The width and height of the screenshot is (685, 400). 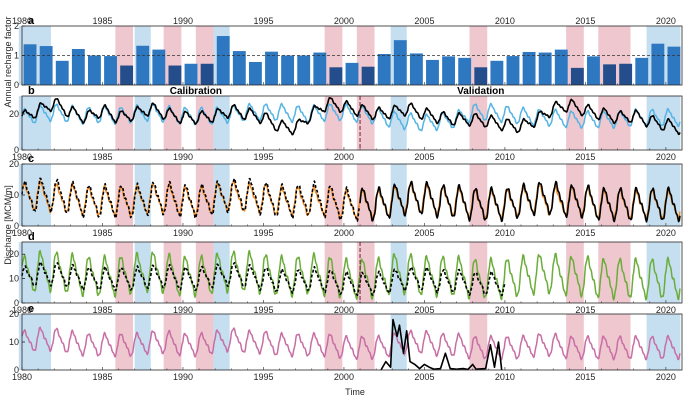 What do you see at coordinates (355, 392) in the screenshot?
I see `x-axis-label: Time` at bounding box center [355, 392].